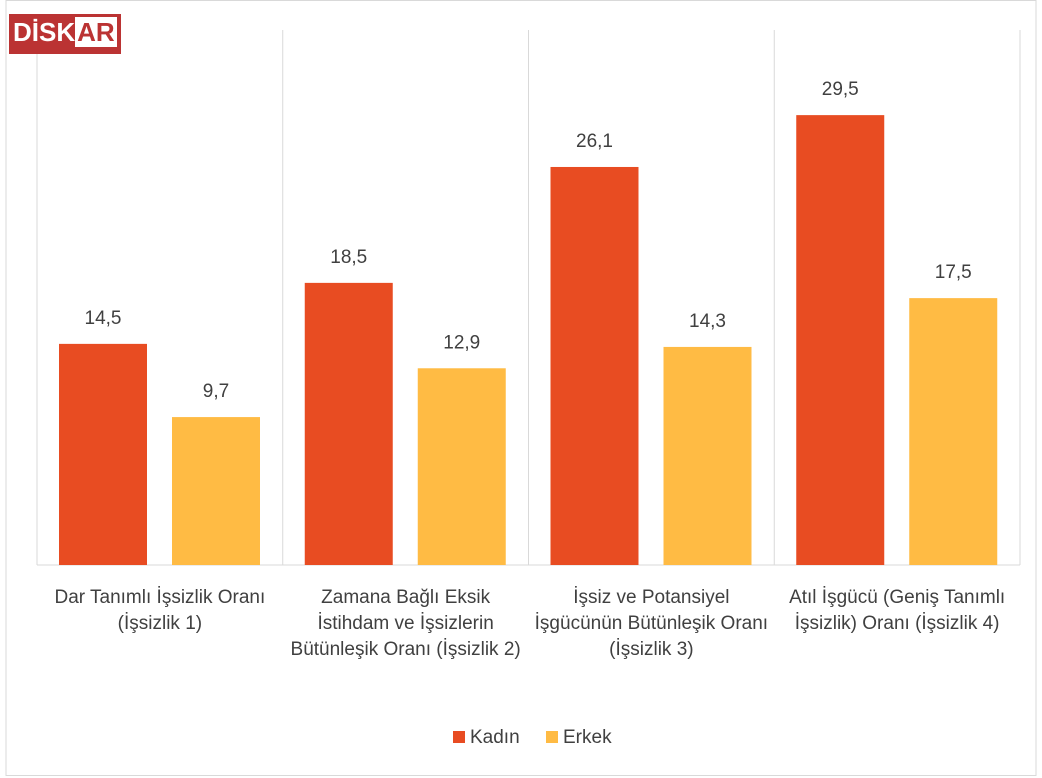 Image resolution: width=1042 pixels, height=778 pixels. What do you see at coordinates (216, 391) in the screenshot?
I see `data-label: 9,7` at bounding box center [216, 391].